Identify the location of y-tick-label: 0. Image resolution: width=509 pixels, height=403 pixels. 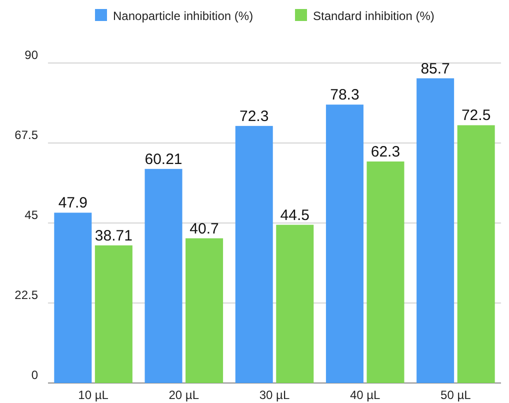
(34, 375).